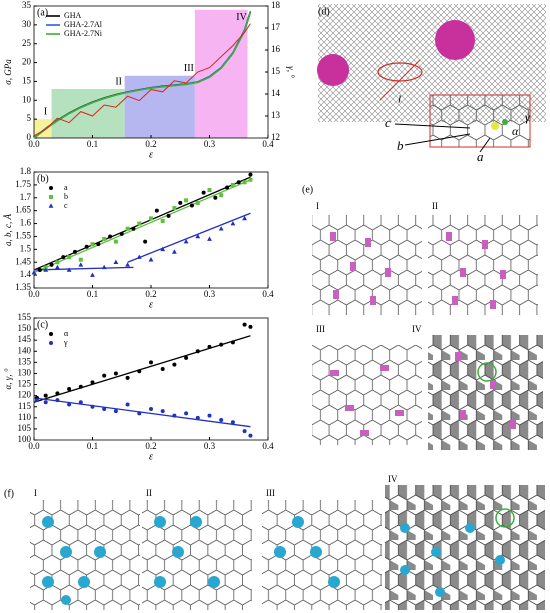  I want to click on series-line, so click(142, 80).